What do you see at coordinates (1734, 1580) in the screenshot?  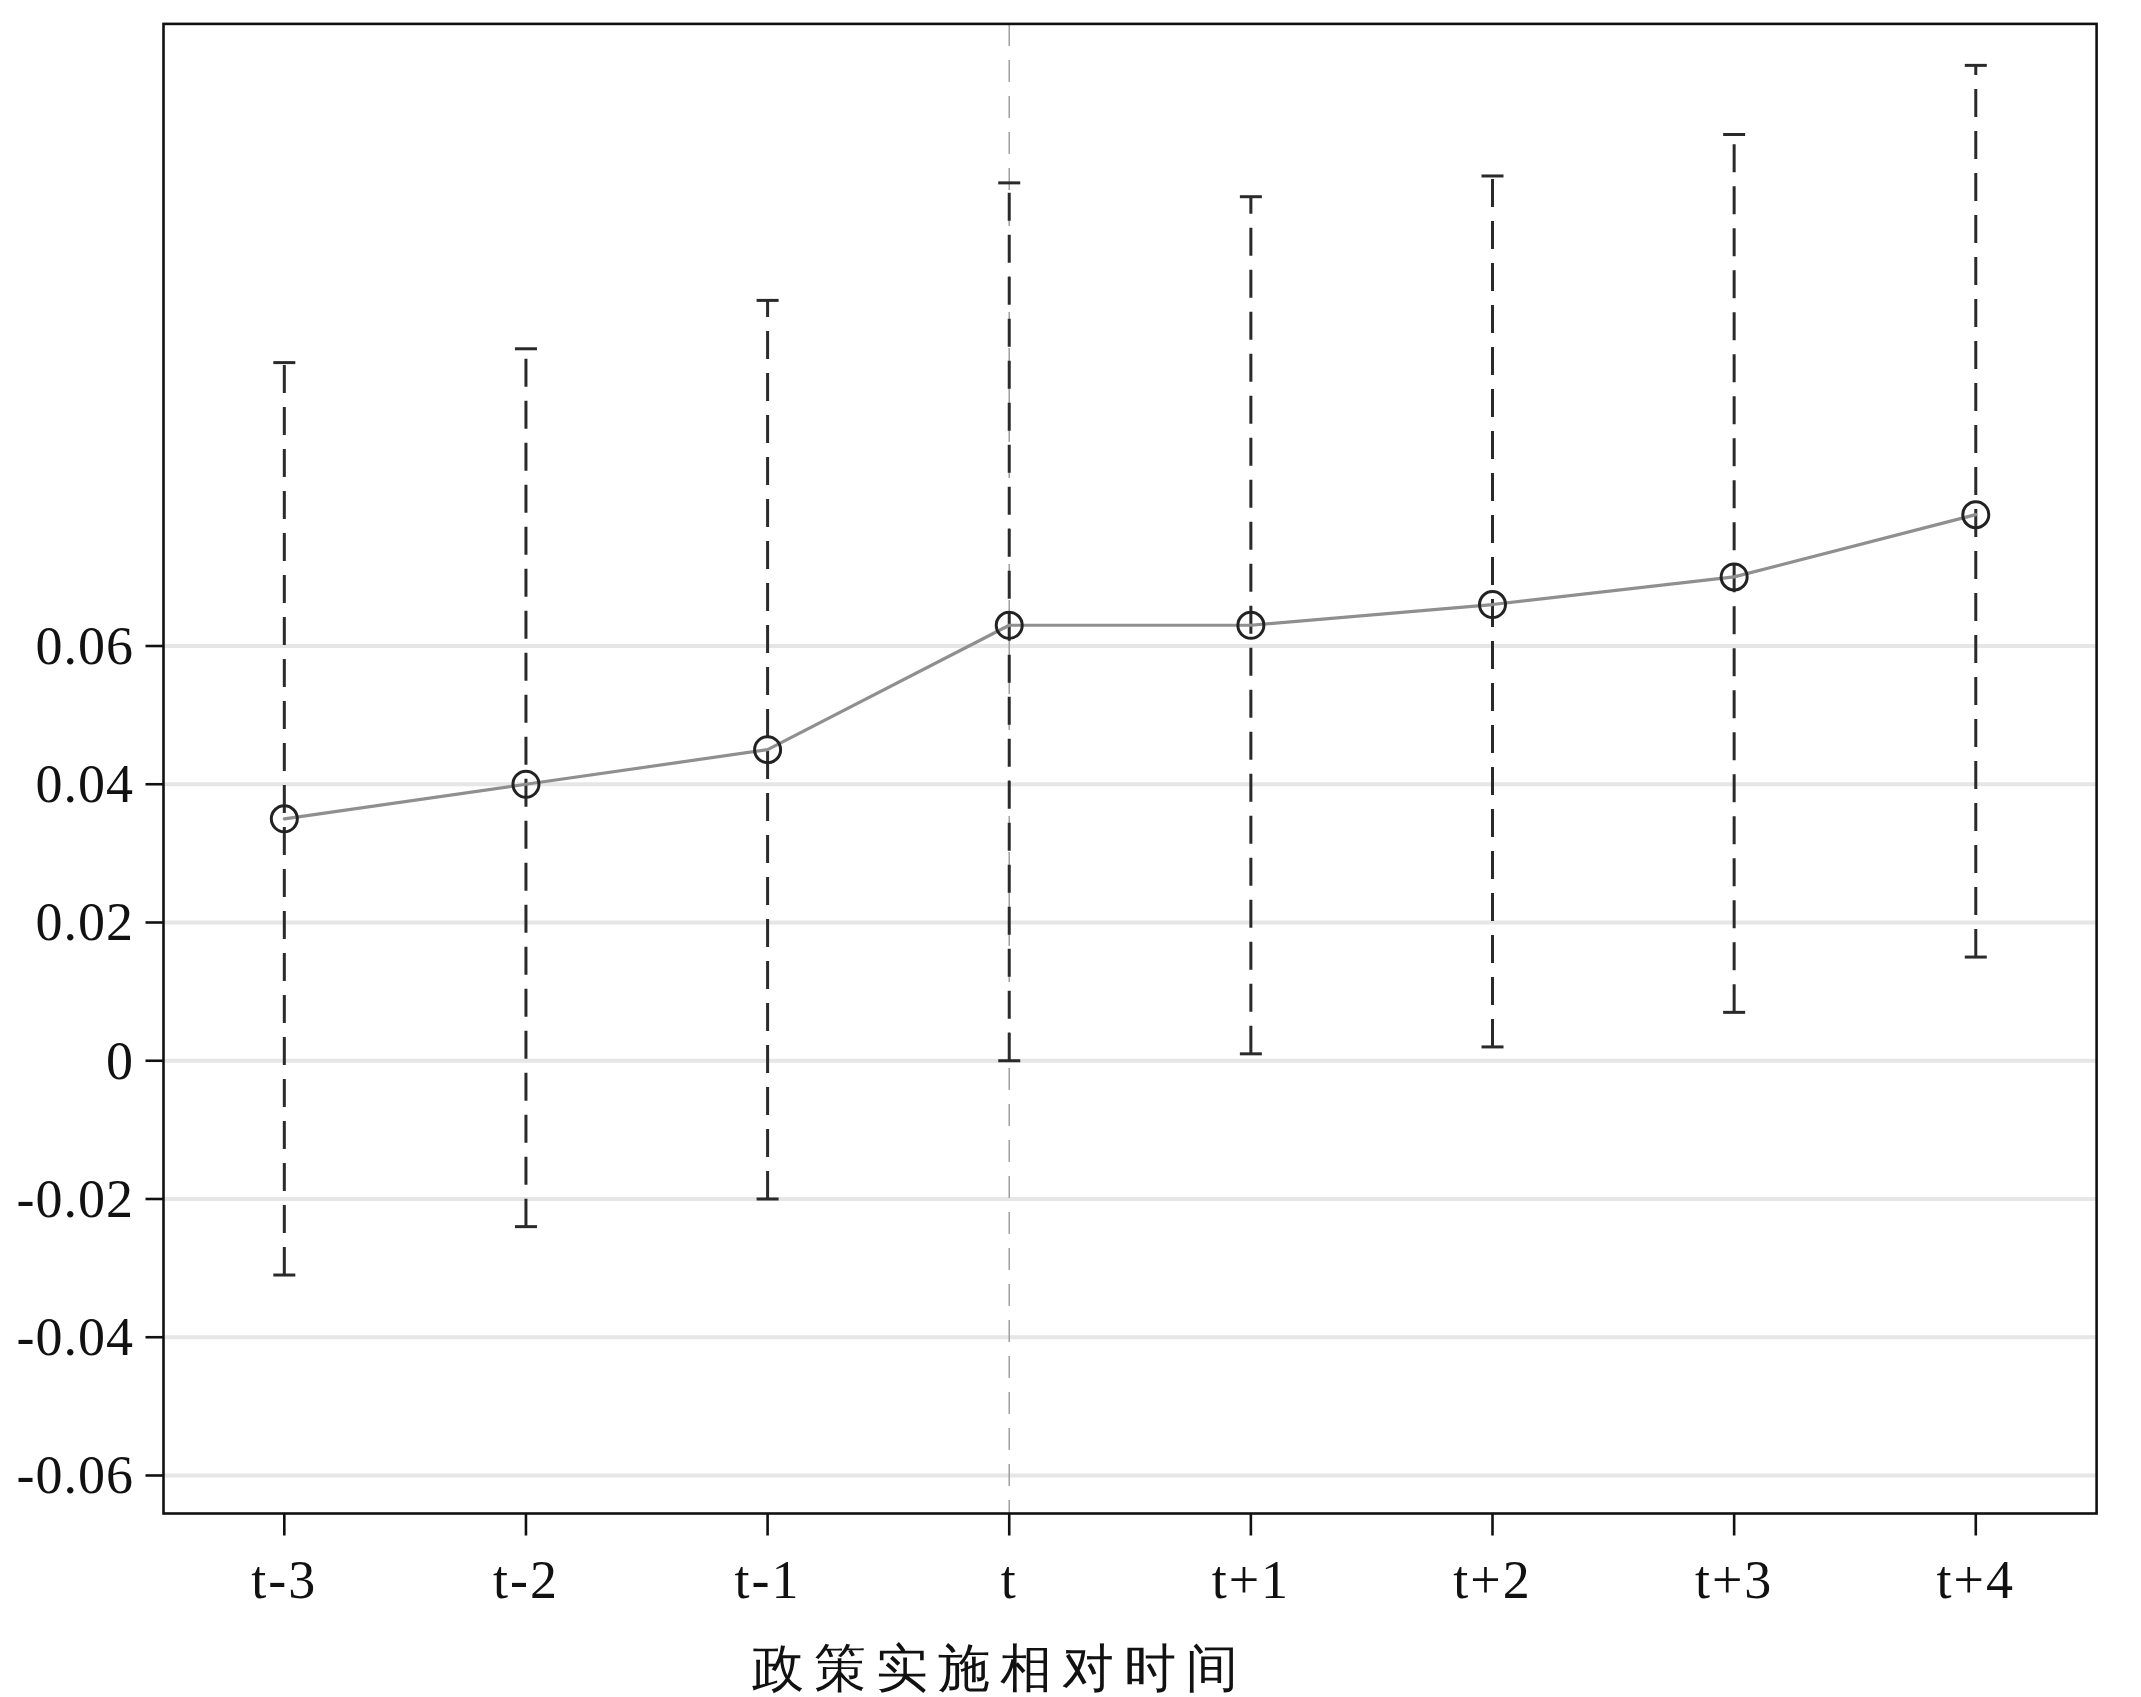 I see `x-tick-label: t+3` at bounding box center [1734, 1580].